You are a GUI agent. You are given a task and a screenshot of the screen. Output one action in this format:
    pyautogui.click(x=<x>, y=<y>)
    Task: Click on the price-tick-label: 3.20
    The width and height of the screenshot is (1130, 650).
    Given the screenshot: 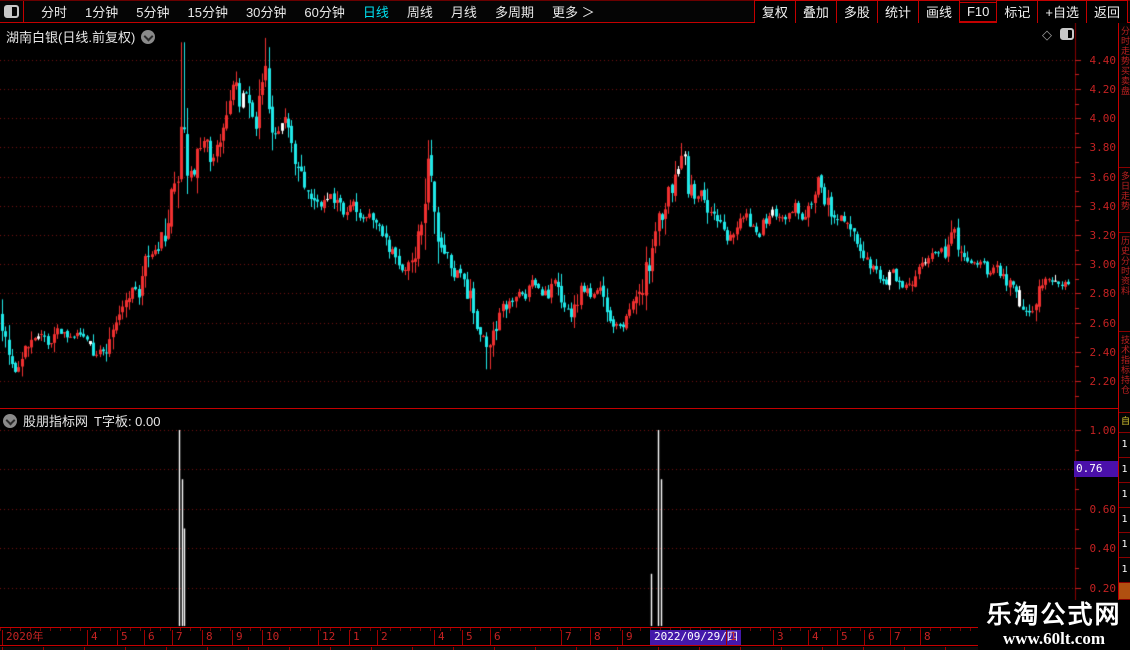 What is the action you would take?
    pyautogui.click(x=1103, y=235)
    